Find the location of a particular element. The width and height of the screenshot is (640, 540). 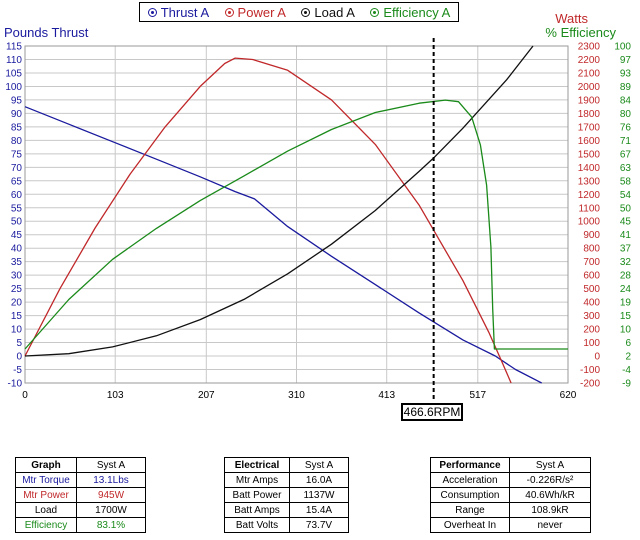

right-watts-tick-label: 1900 is located at coordinates (589, 100).